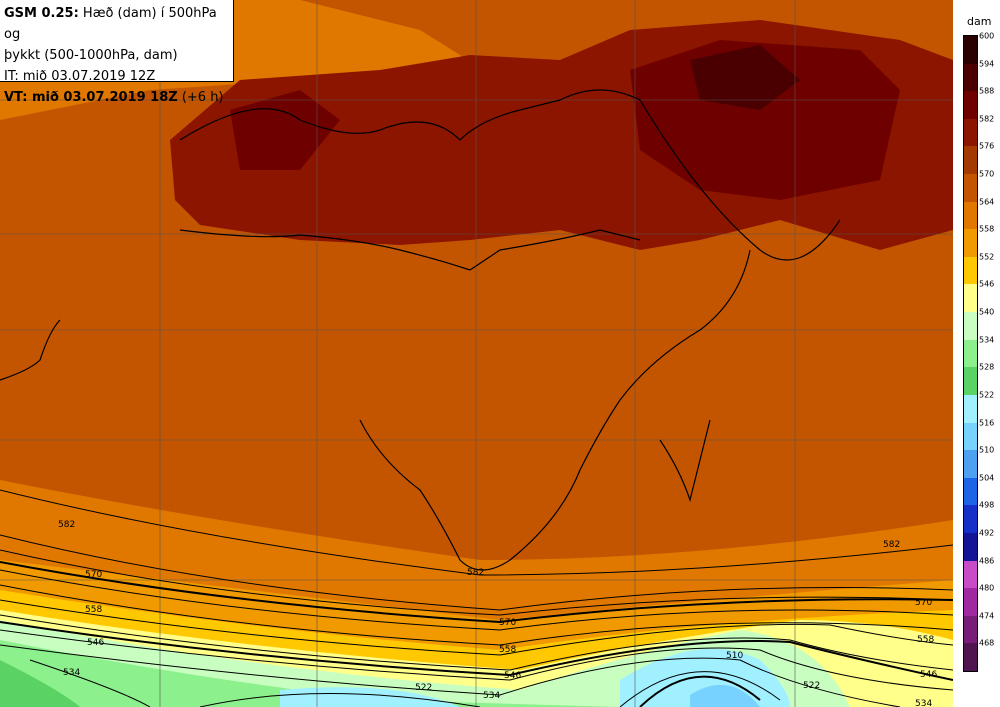  Describe the element at coordinates (987, 91) in the screenshot. I see `colorbar-tick-label: 588` at that location.